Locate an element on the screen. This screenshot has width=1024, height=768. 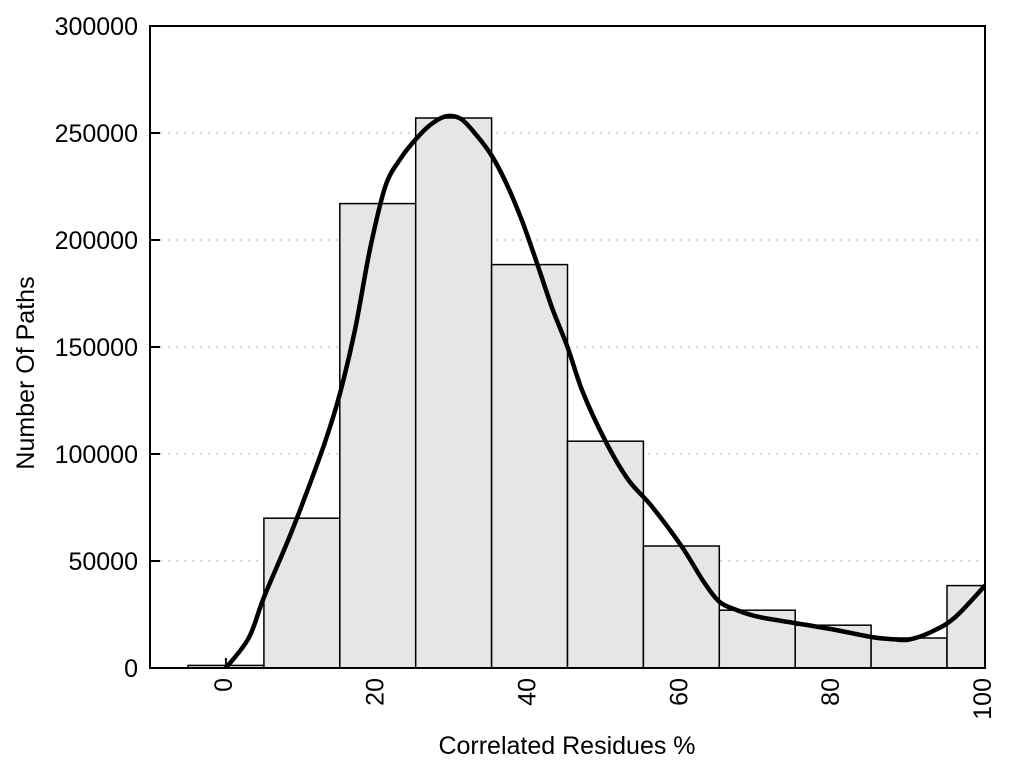
x-axis-title: Correlated Residues % is located at coordinates (566, 746).